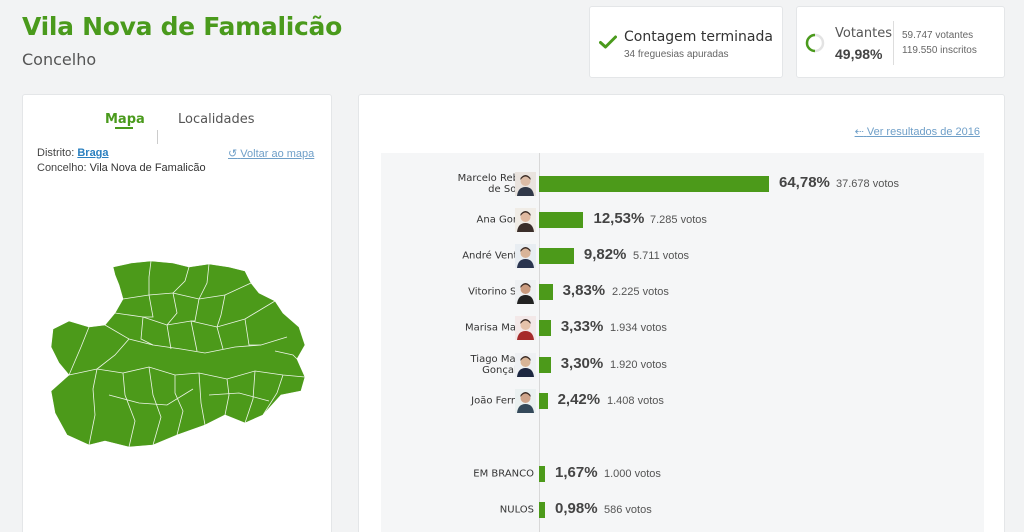 This screenshot has width=1024, height=532. I want to click on council-value: Vila Nova de Famalicão, so click(147, 168).